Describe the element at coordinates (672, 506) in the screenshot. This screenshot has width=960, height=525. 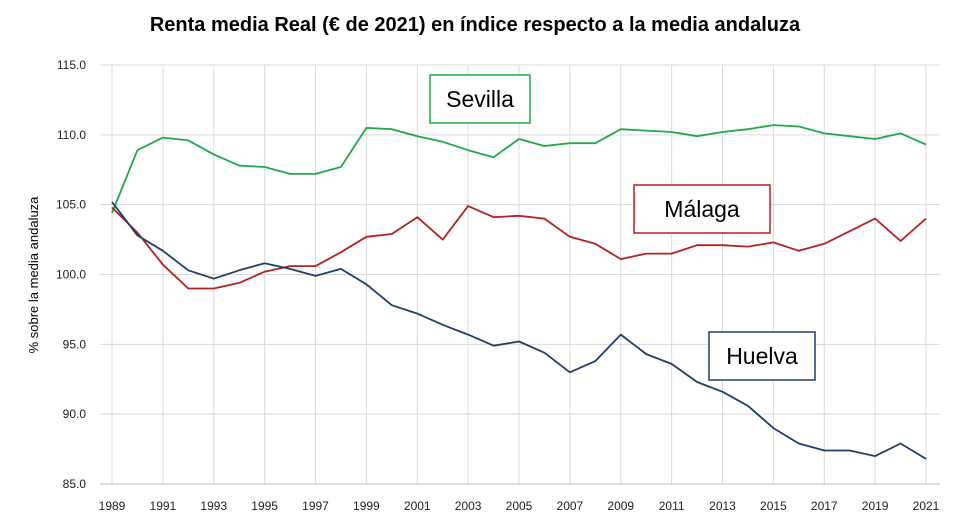
I see `x-tick-label: 2011` at that location.